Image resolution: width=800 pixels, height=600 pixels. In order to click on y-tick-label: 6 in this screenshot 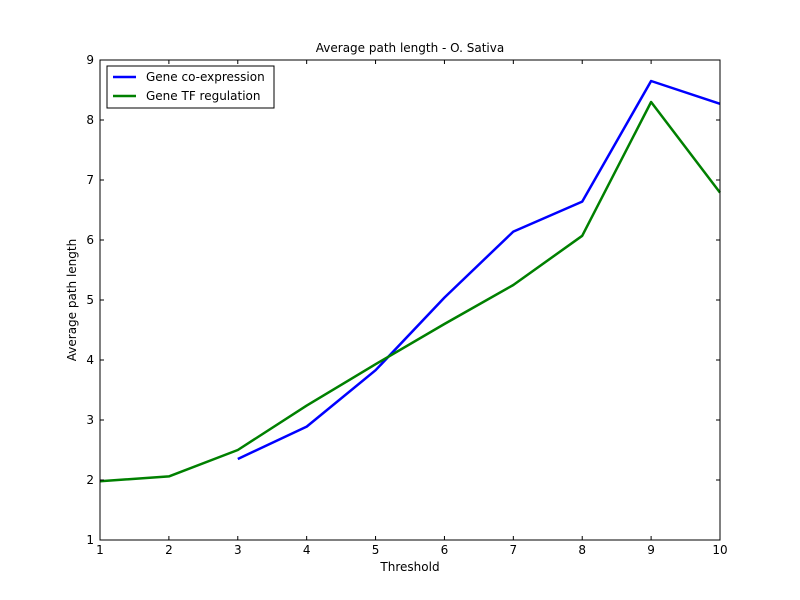, I will do `click(90, 240)`.